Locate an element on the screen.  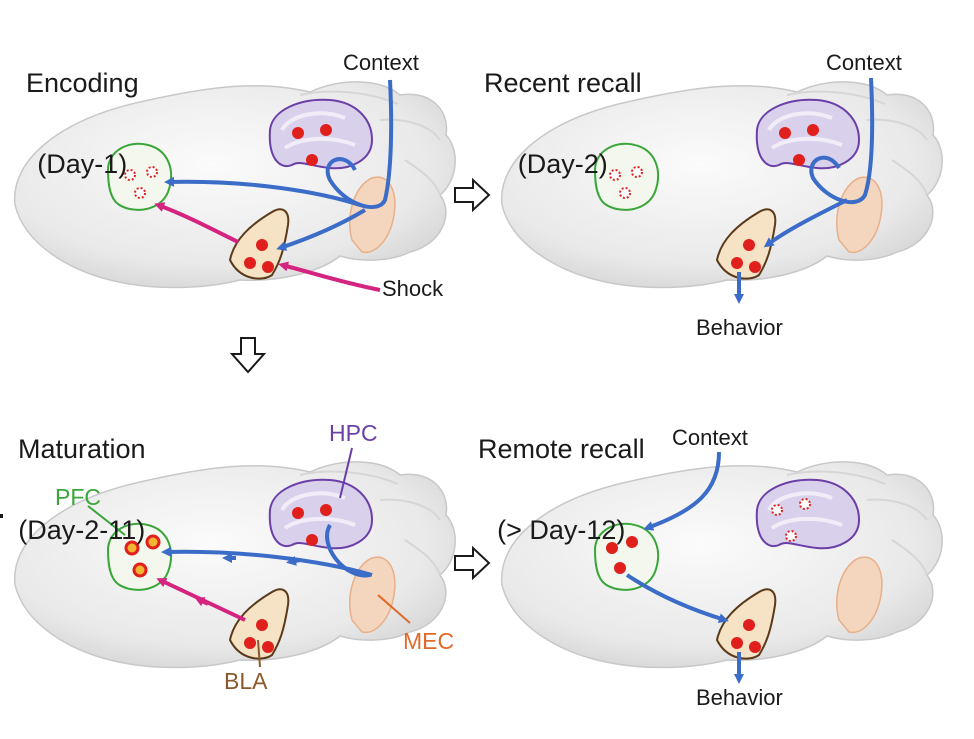
panel-title-line2: (Day-2) is located at coordinates (562, 164).